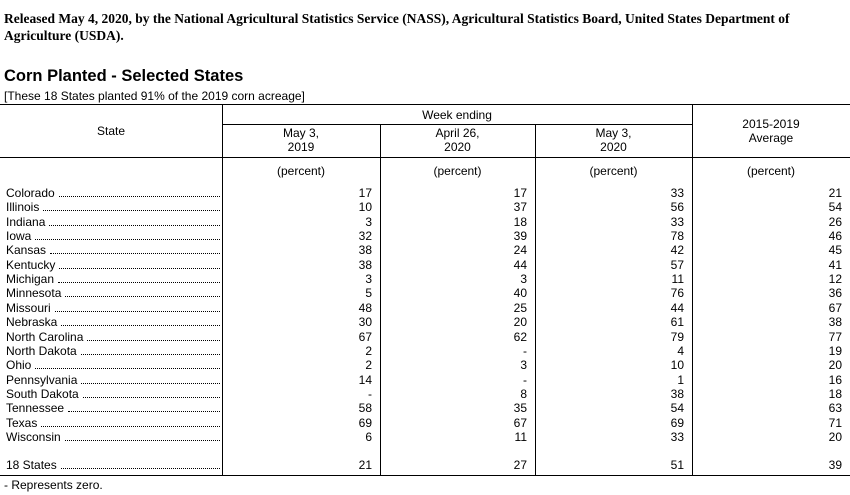 The image size is (850, 495). What do you see at coordinates (520, 250) in the screenshot?
I see `value-cell: 24` at bounding box center [520, 250].